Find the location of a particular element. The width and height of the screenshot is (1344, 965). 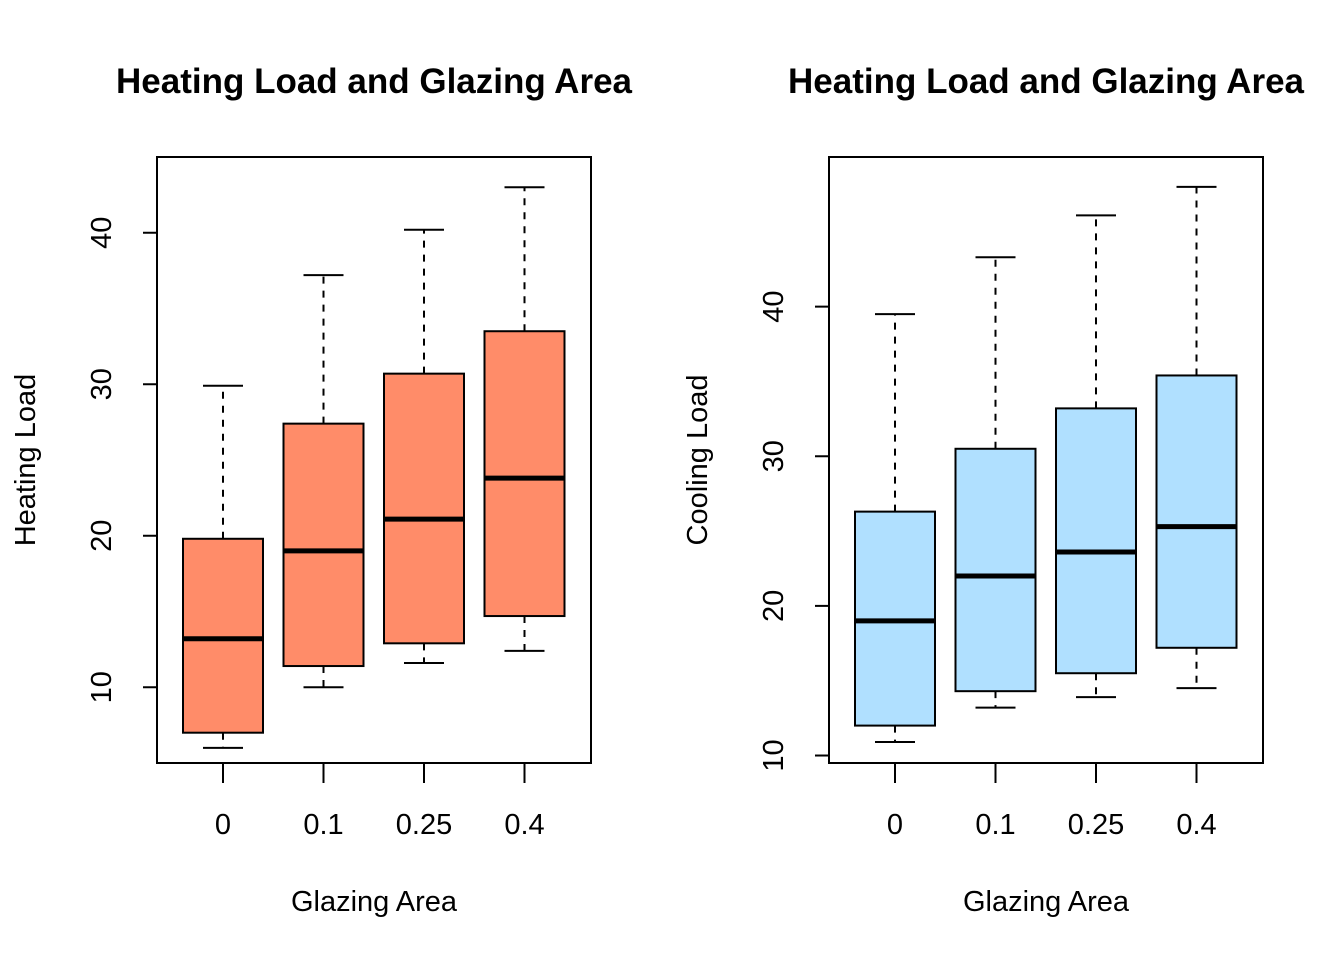

y-axis-title: Heating Load is located at coordinates (26, 460).